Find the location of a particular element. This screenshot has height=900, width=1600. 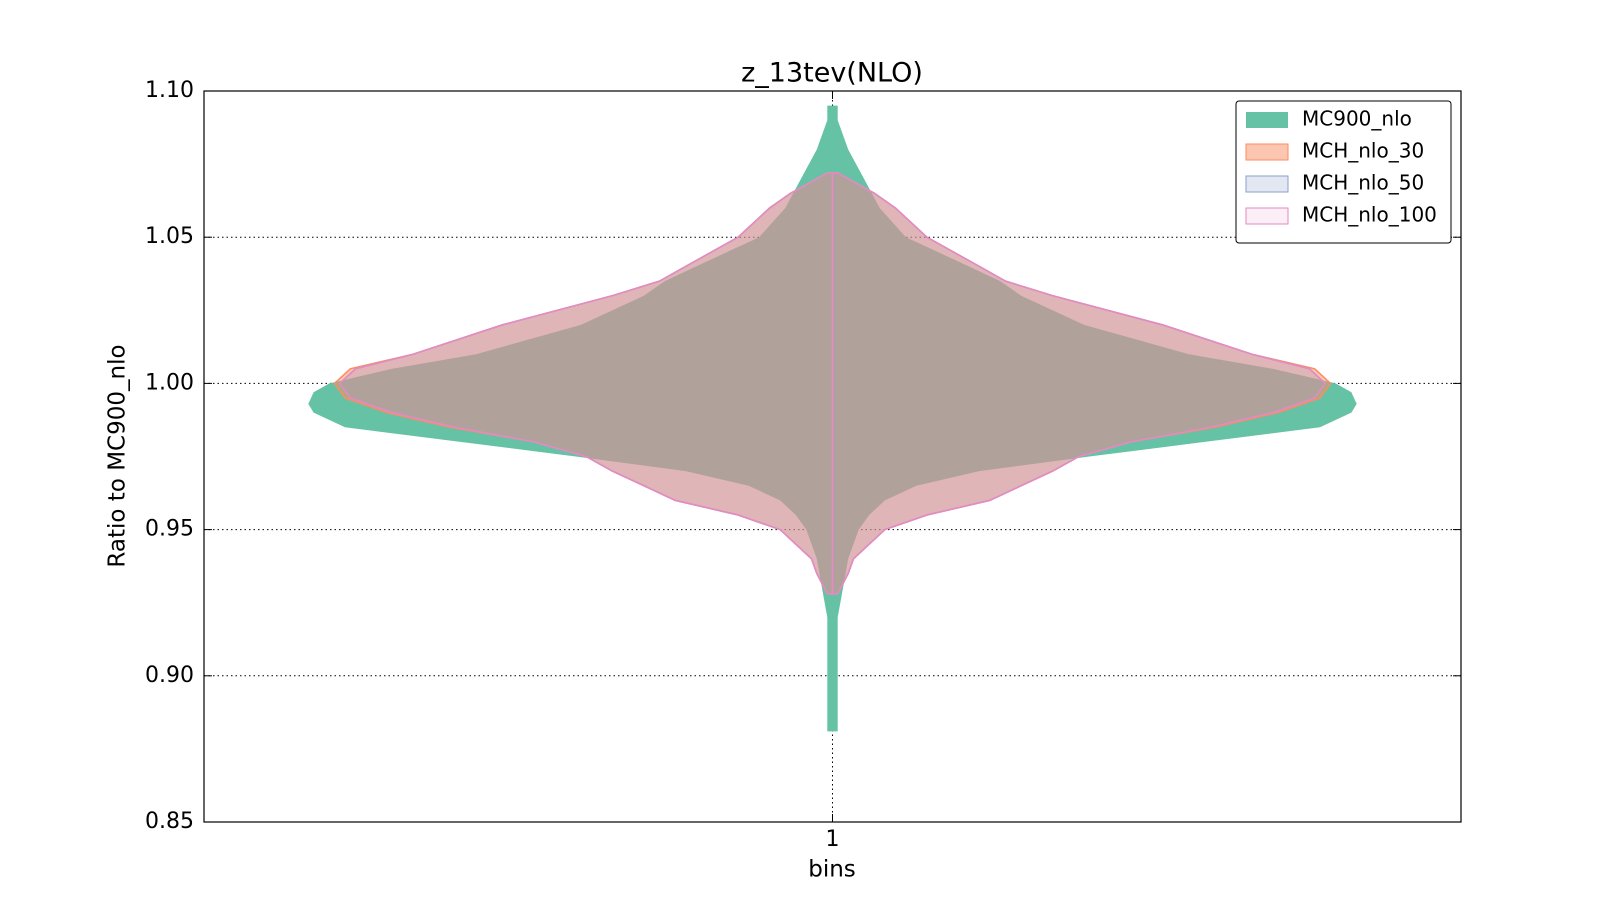

y-tick-label: 0.85 is located at coordinates (169, 821).